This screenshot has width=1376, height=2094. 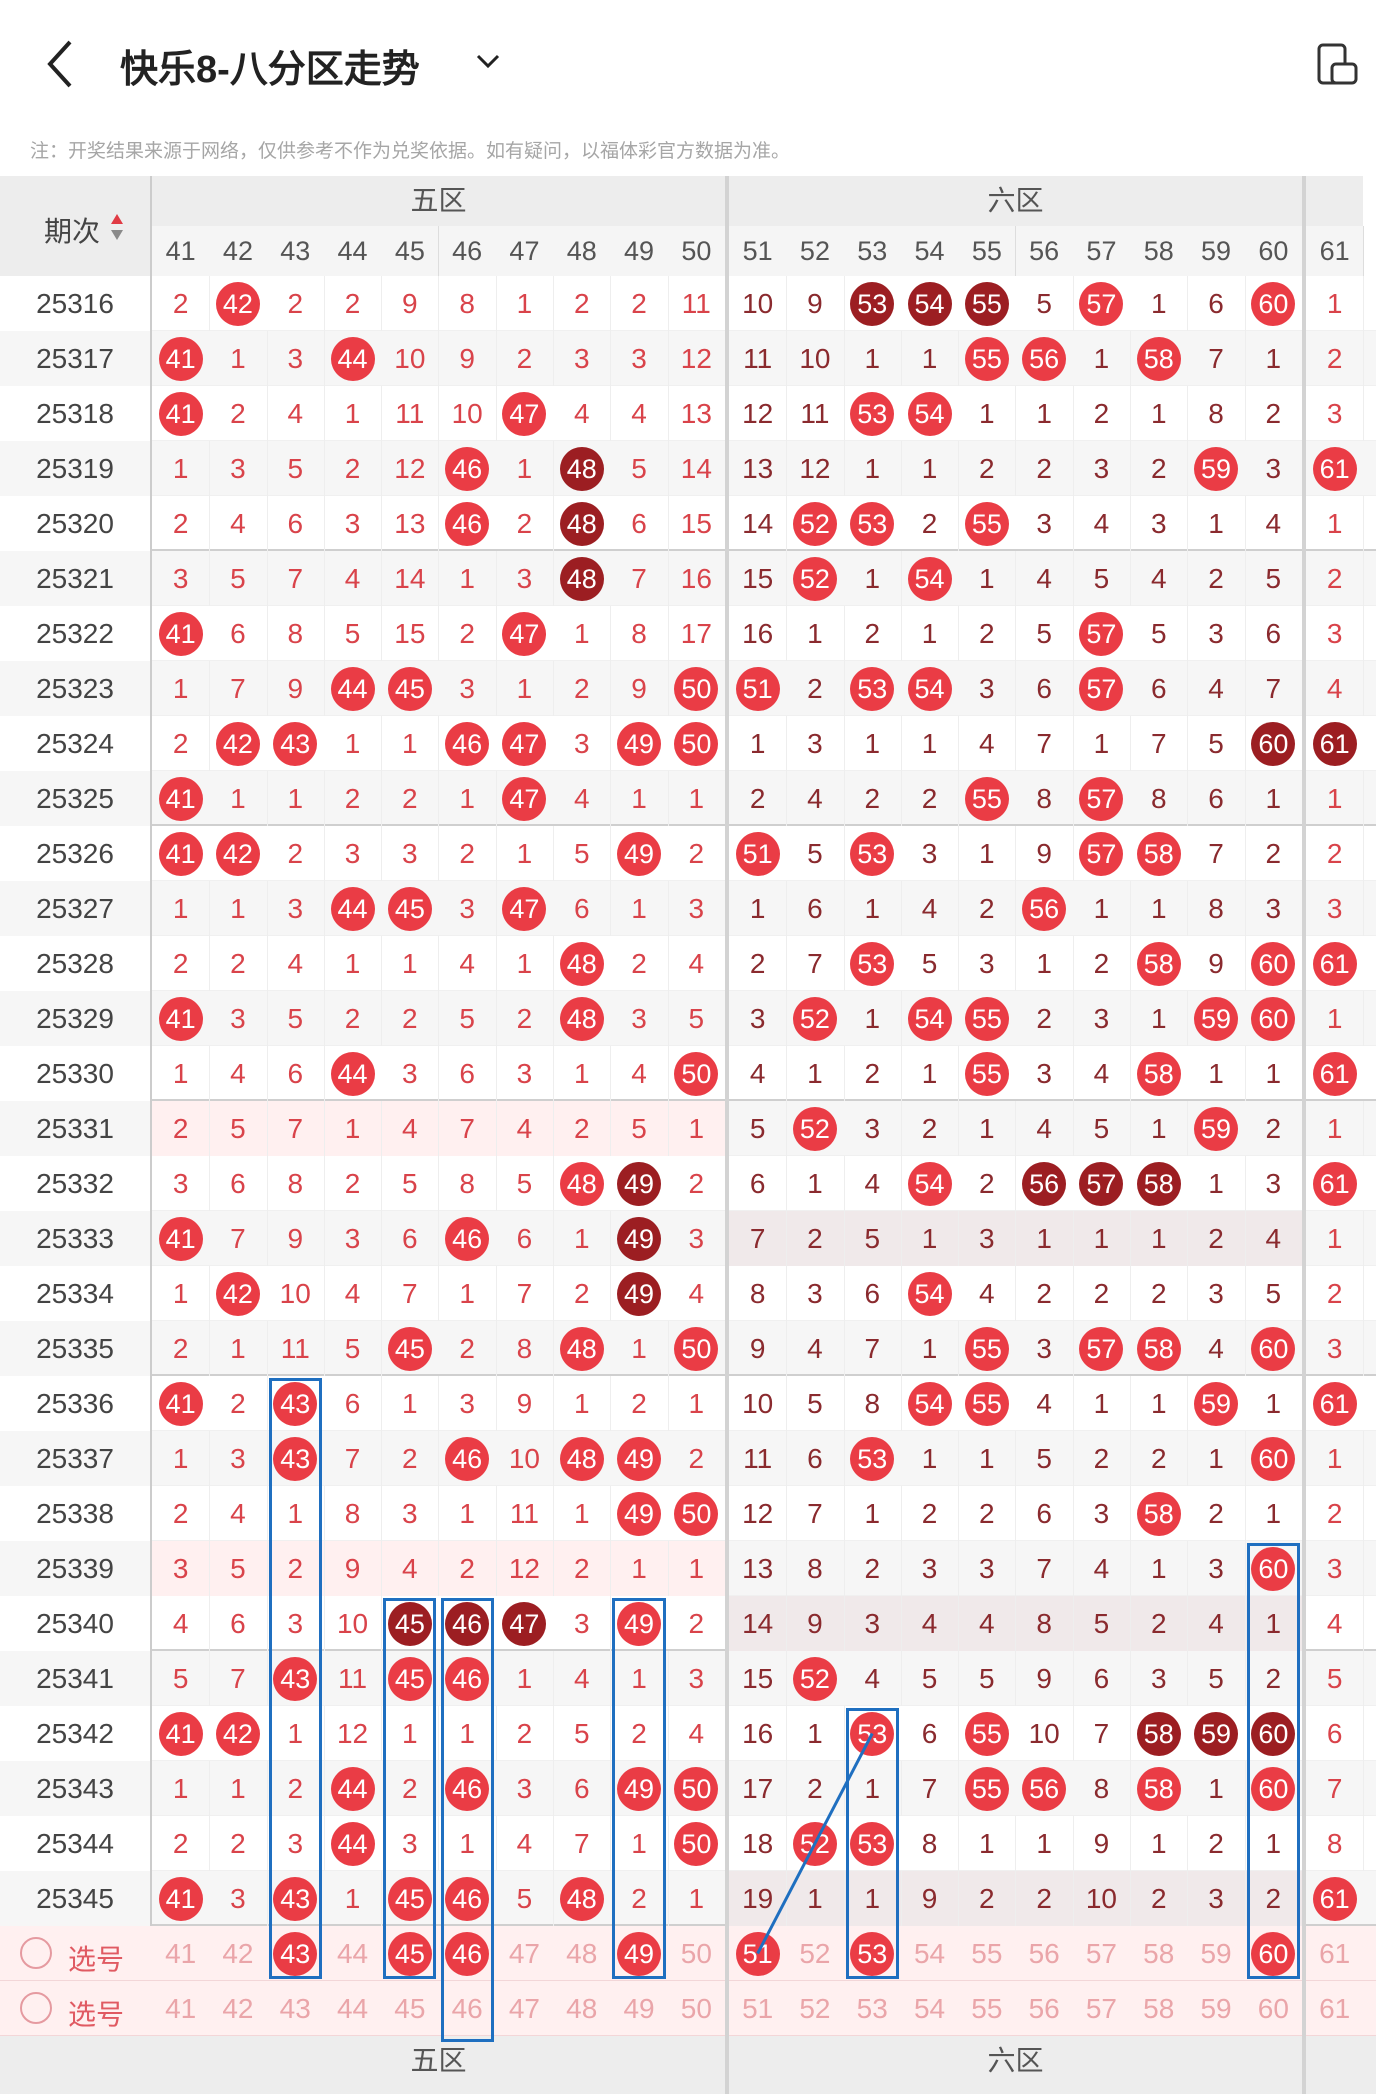 What do you see at coordinates (467, 2008) in the screenshot?
I see `select-number: 46` at bounding box center [467, 2008].